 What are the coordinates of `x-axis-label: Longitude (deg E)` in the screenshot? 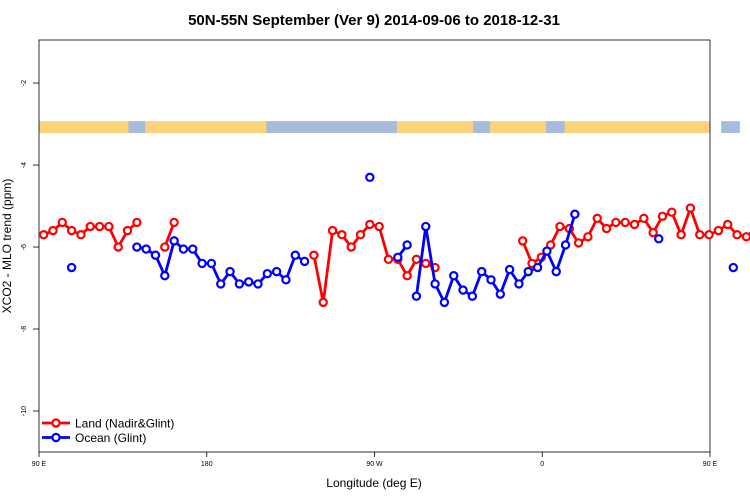 It's located at (373, 483).